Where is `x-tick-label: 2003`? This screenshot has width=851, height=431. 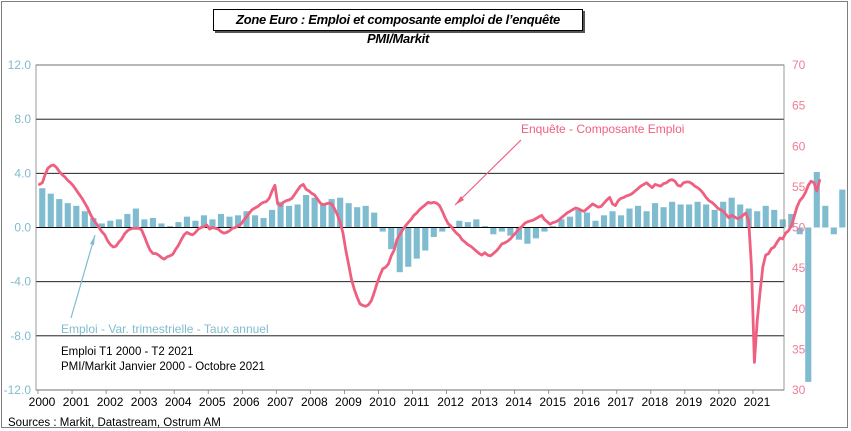 x-tick-label: 2003 is located at coordinates (144, 402).